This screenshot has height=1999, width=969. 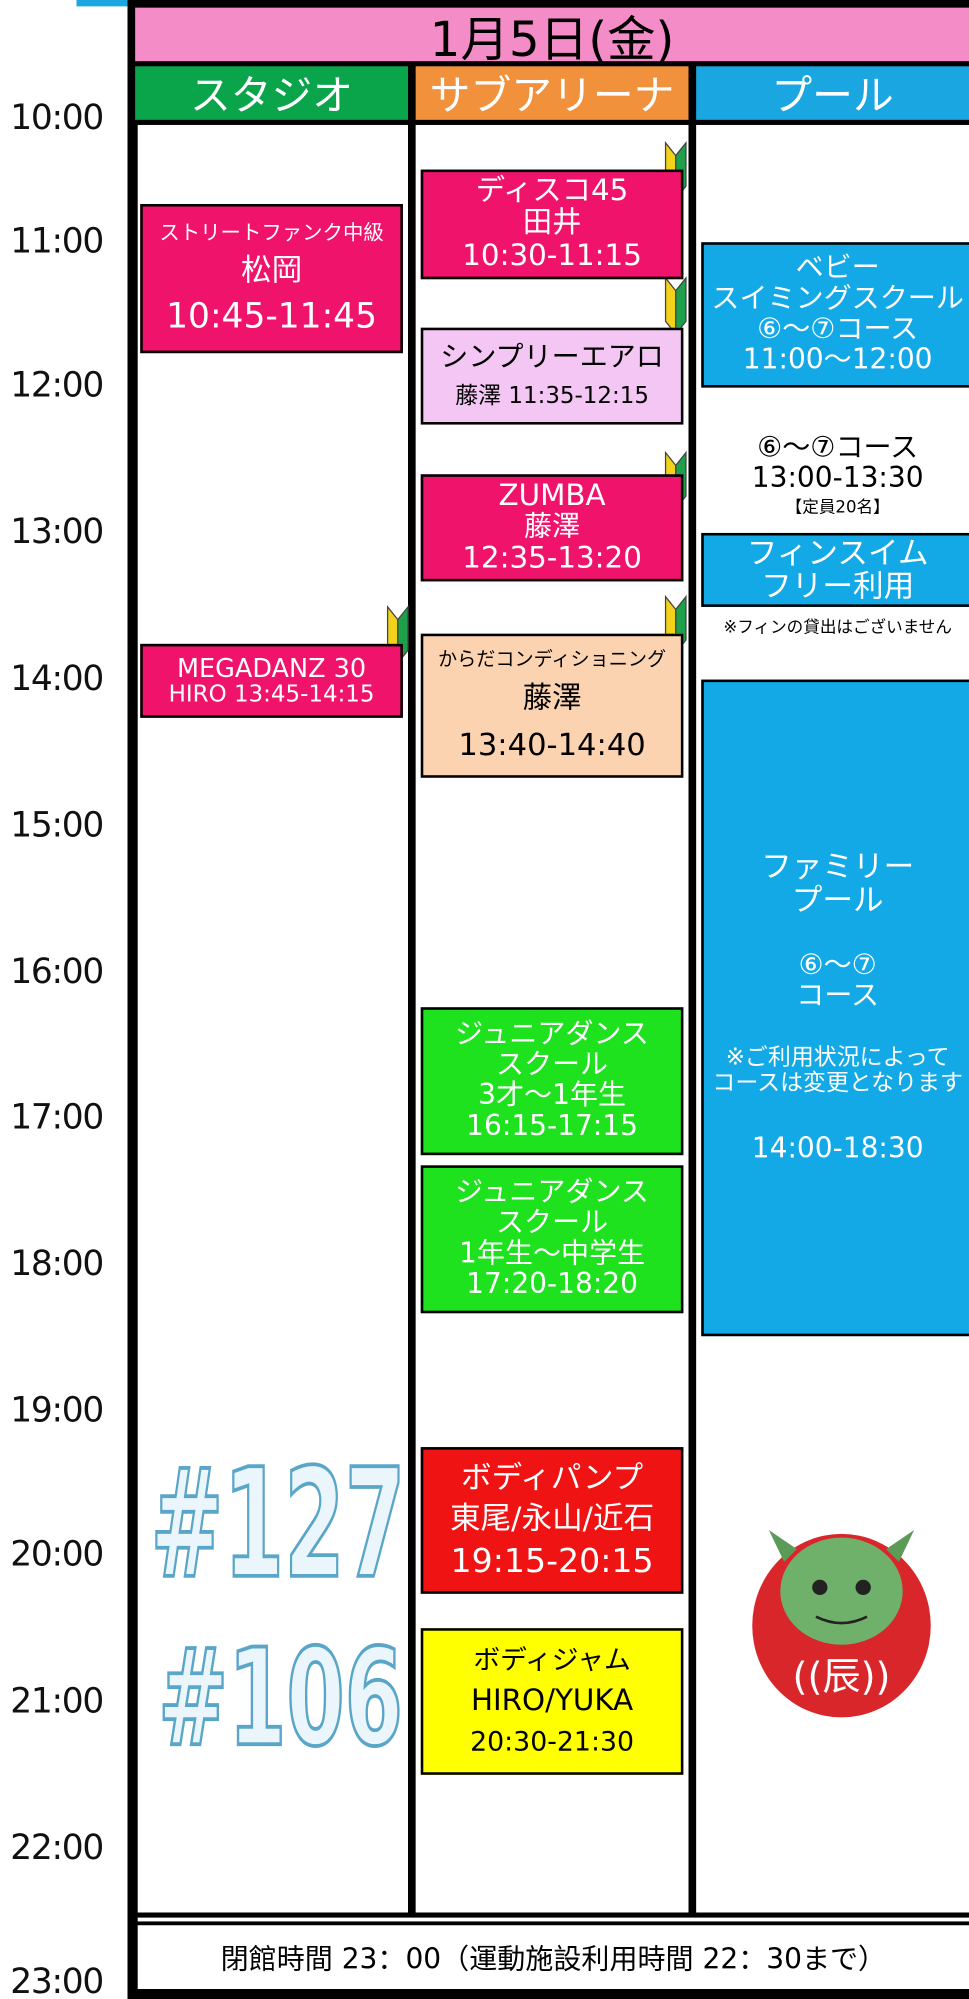 I want to click on time-label: 22:00, so click(x=57, y=1848).